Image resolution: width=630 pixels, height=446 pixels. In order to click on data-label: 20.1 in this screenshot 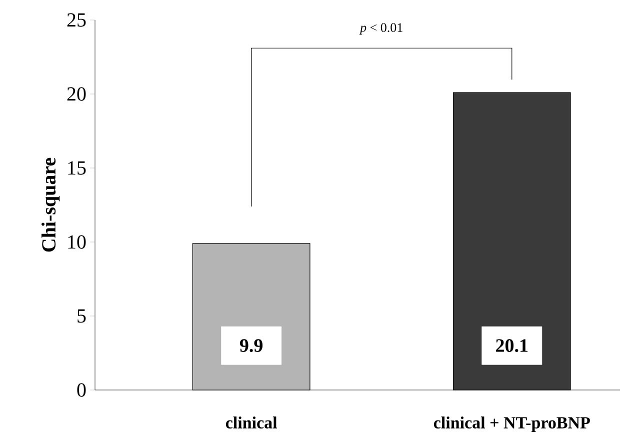, I will do `click(512, 345)`.